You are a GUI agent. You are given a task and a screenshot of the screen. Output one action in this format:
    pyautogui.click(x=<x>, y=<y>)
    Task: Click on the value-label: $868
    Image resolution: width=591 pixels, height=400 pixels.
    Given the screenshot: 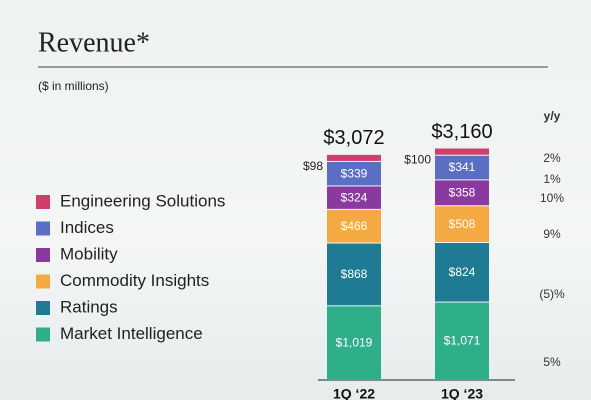 What is the action you would take?
    pyautogui.click(x=354, y=274)
    